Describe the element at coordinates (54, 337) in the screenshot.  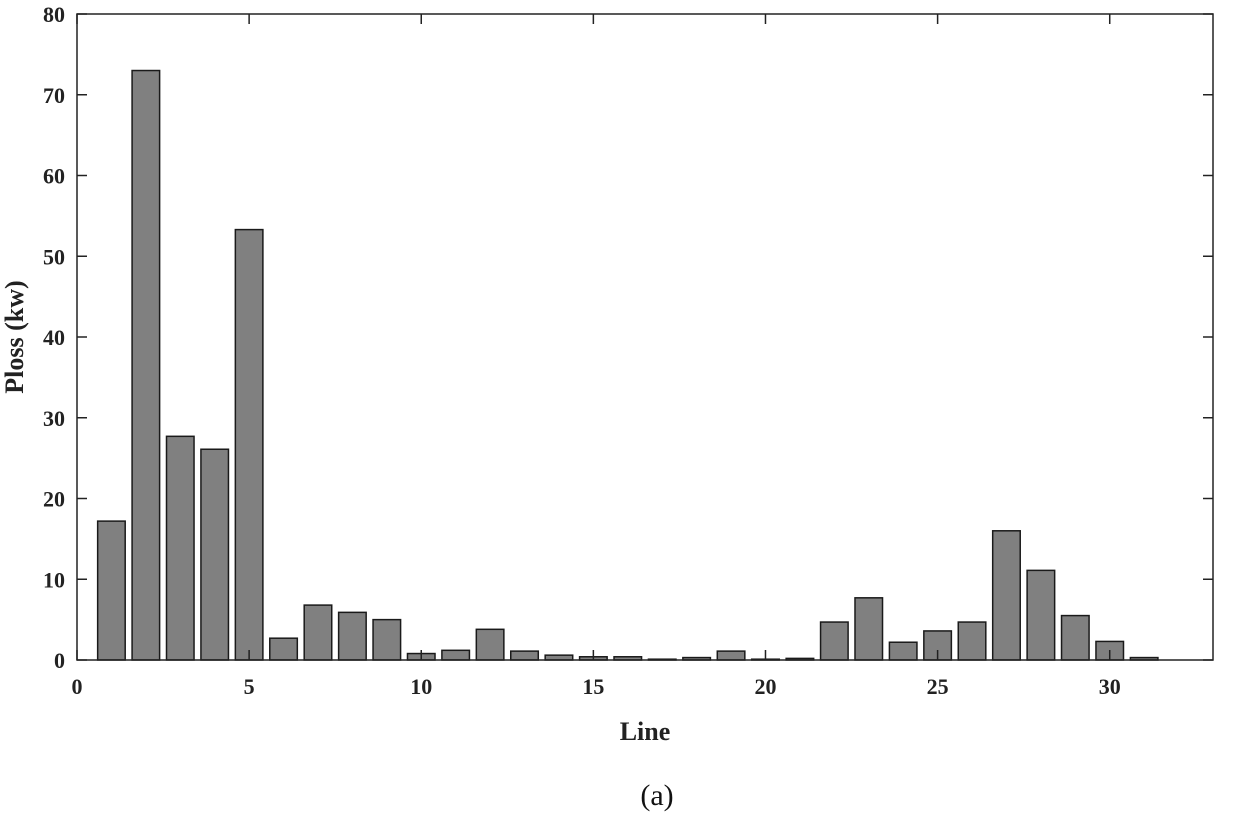
I see `y-tick-label: 40` at that location.